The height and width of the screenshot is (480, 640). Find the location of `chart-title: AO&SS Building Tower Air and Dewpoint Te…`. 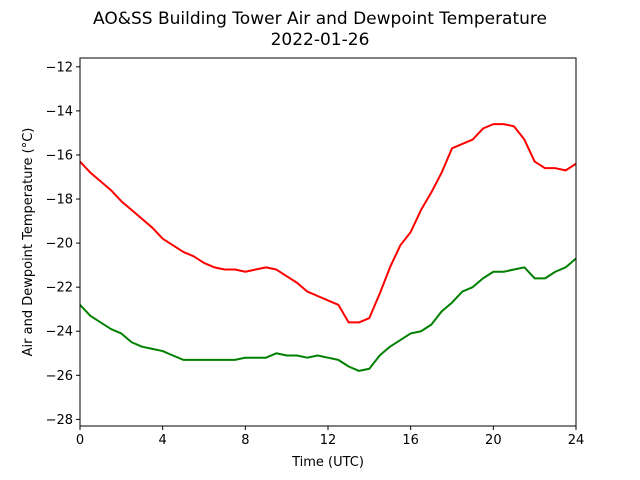

chart-title: AO&SS Building Tower Air and Dewpoint Te… is located at coordinates (320, 19).